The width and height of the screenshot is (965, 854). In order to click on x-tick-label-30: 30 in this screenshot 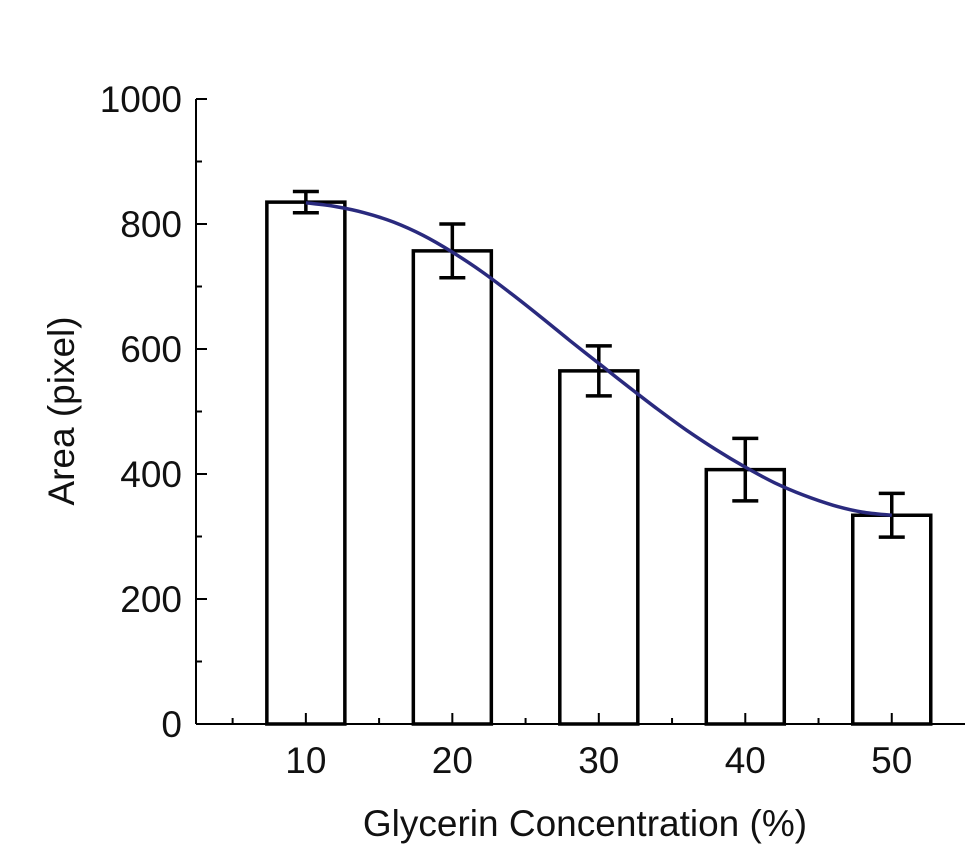, I will do `click(598, 760)`.